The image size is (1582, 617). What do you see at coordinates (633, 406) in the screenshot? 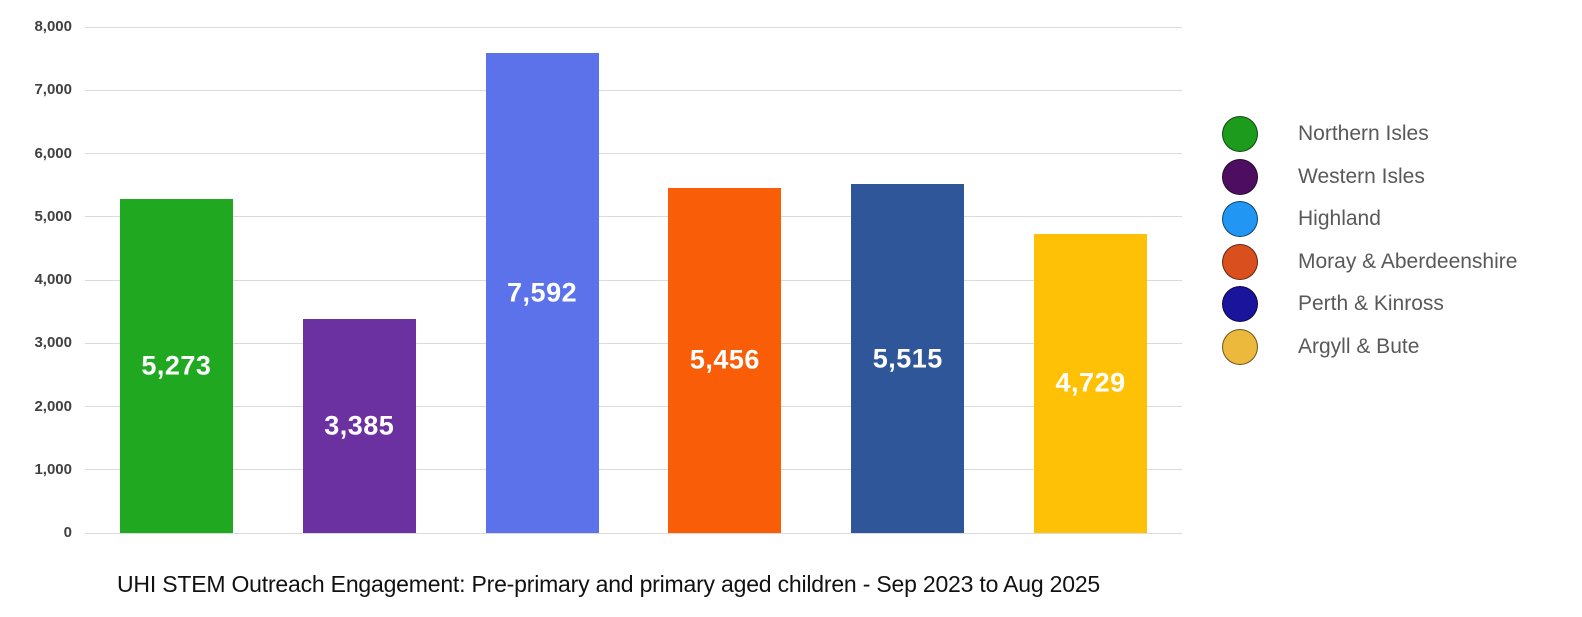
I see `gridline-2000` at bounding box center [633, 406].